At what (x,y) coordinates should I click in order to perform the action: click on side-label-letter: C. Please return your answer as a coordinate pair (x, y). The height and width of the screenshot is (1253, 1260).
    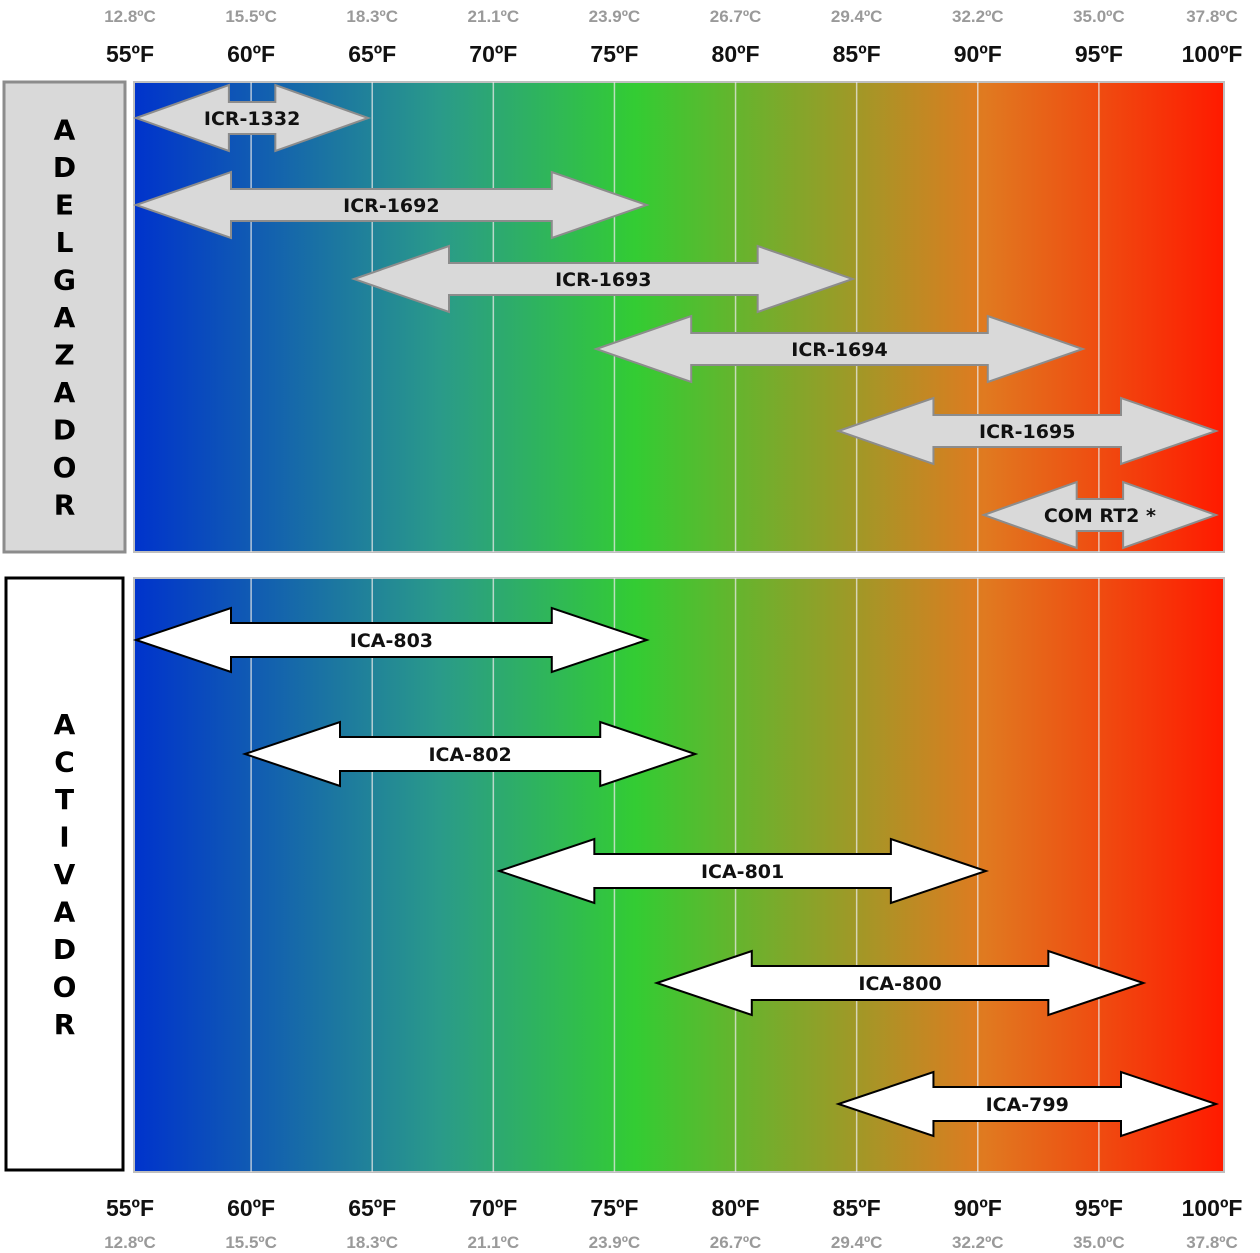
    Looking at the image, I should click on (64, 762).